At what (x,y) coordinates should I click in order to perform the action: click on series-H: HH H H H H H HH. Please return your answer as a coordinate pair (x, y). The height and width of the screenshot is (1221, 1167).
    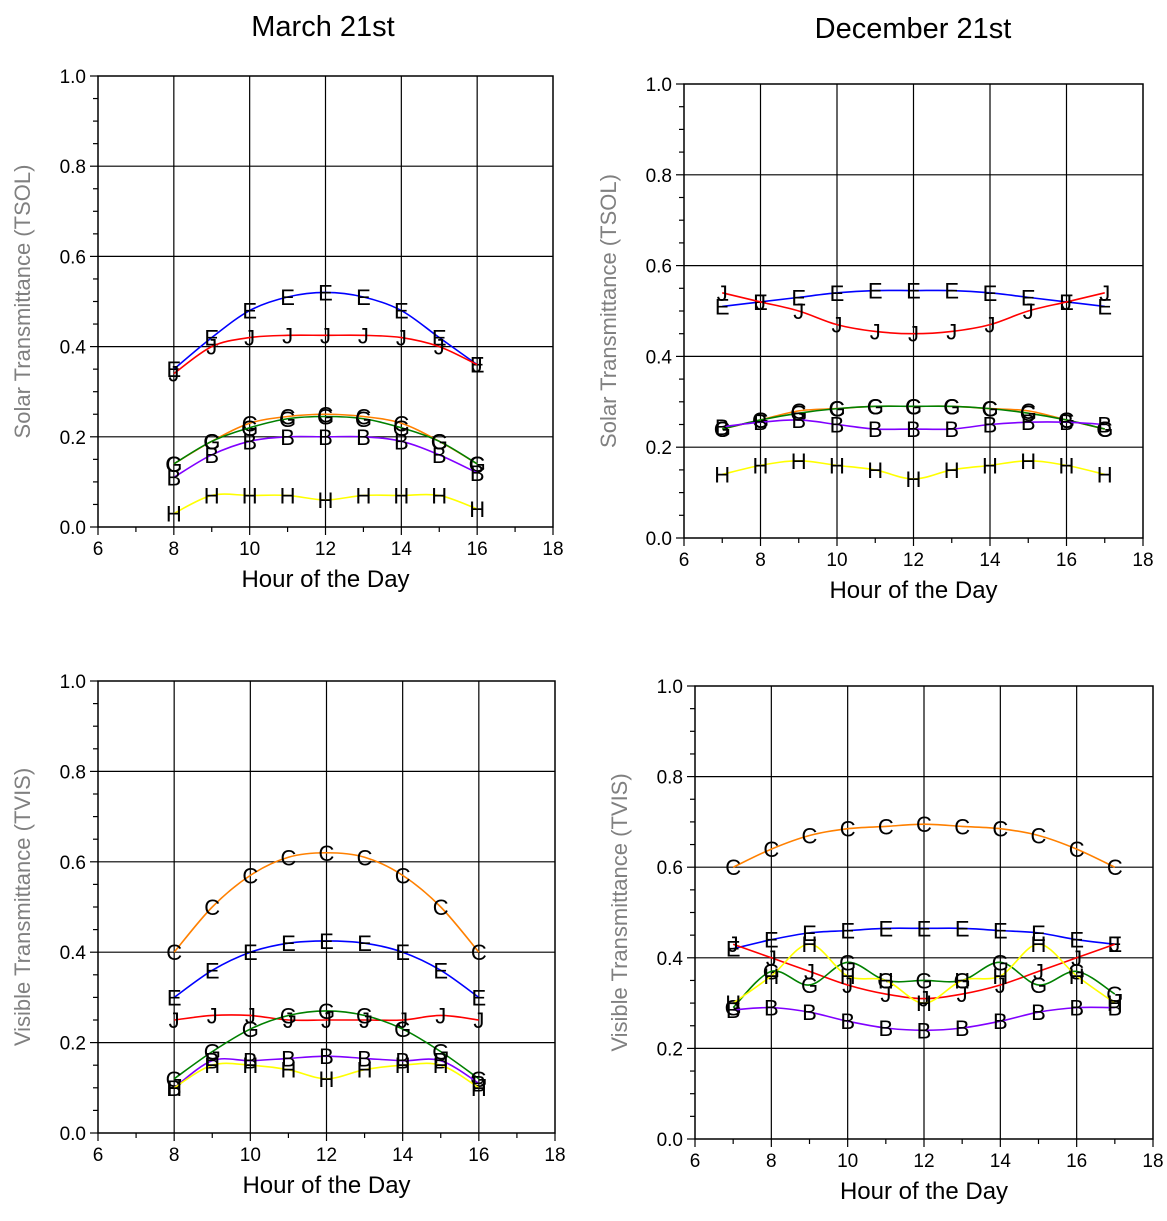
    Looking at the image, I should click on (325, 504).